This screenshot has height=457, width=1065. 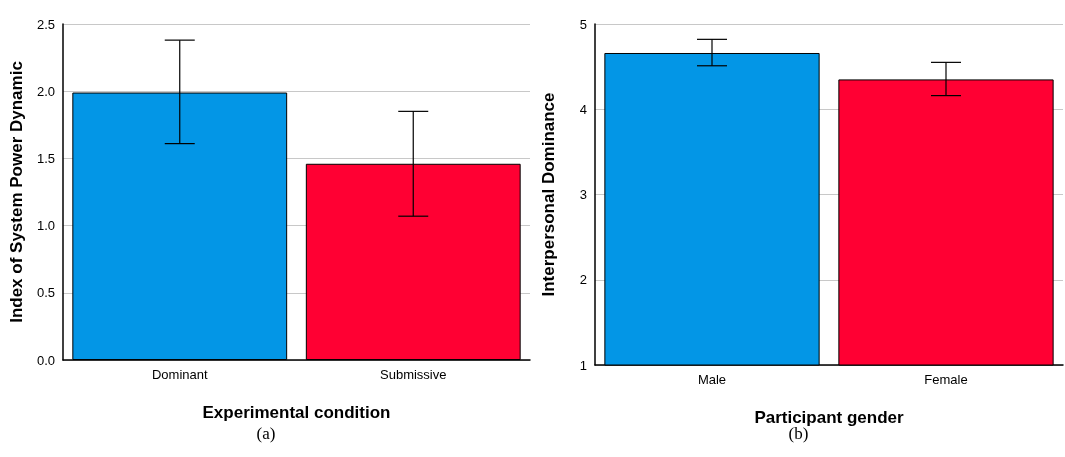 I want to click on text: (a), so click(x=266, y=433).